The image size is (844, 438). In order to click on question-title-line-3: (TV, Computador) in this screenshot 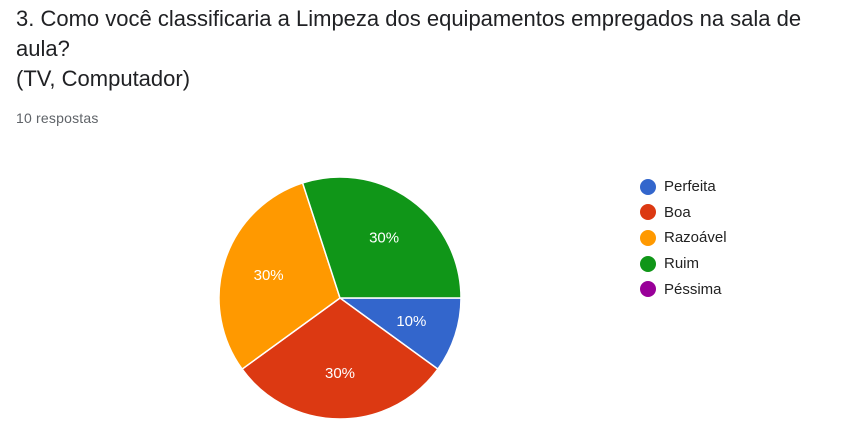, I will do `click(103, 78)`.